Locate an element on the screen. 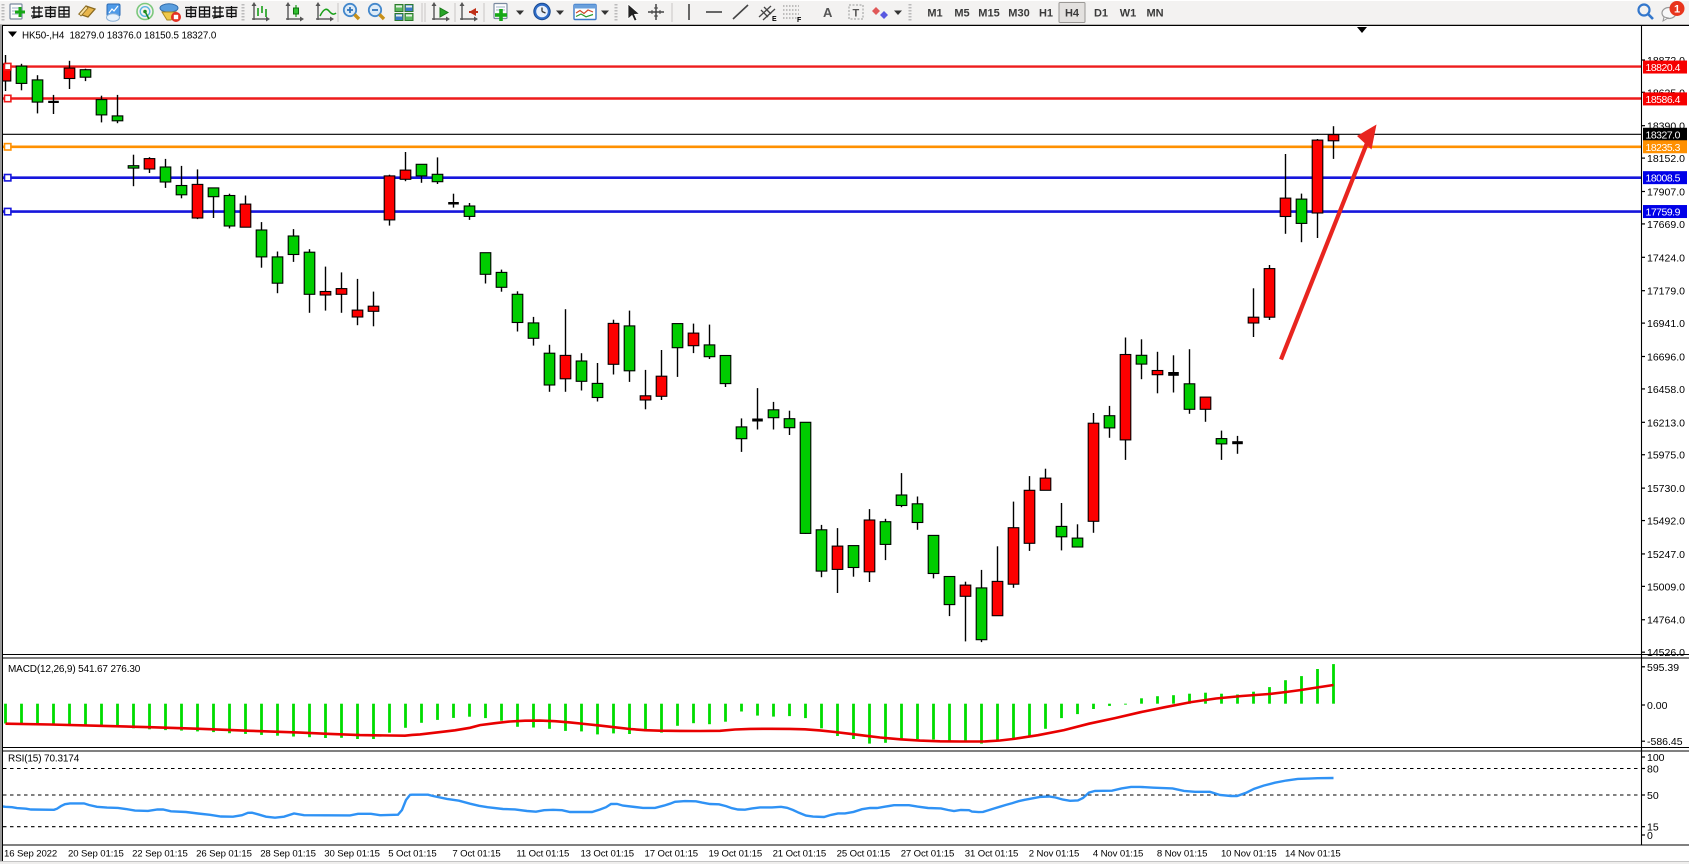 This screenshot has height=864, width=1689. svg-text: 25 Oct 01:15 is located at coordinates (864, 854).